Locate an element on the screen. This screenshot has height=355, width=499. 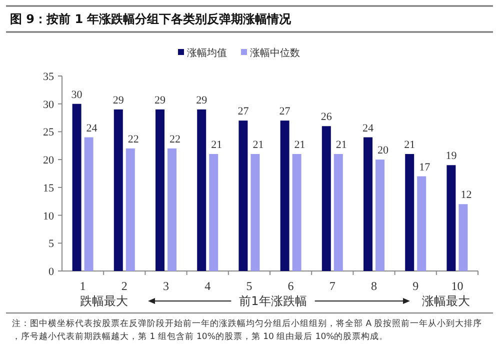
x-tick-label: 9 is located at coordinates (415, 286).